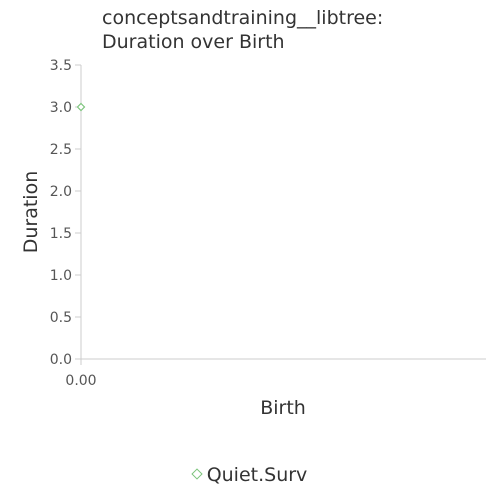 The height and width of the screenshot is (500, 500). What do you see at coordinates (257, 475) in the screenshot?
I see `legend-item-label: Quiet.Surv` at bounding box center [257, 475].